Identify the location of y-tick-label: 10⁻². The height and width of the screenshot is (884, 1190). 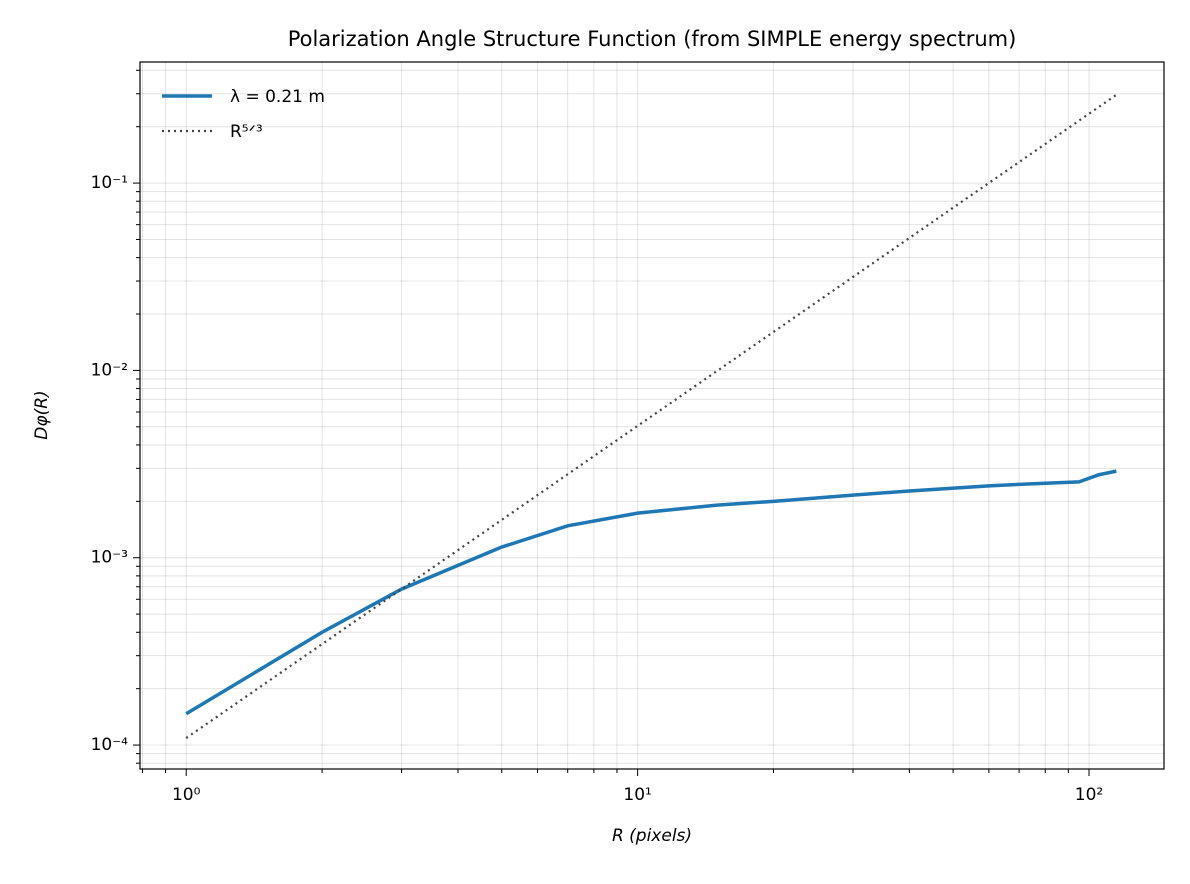
(109, 370).